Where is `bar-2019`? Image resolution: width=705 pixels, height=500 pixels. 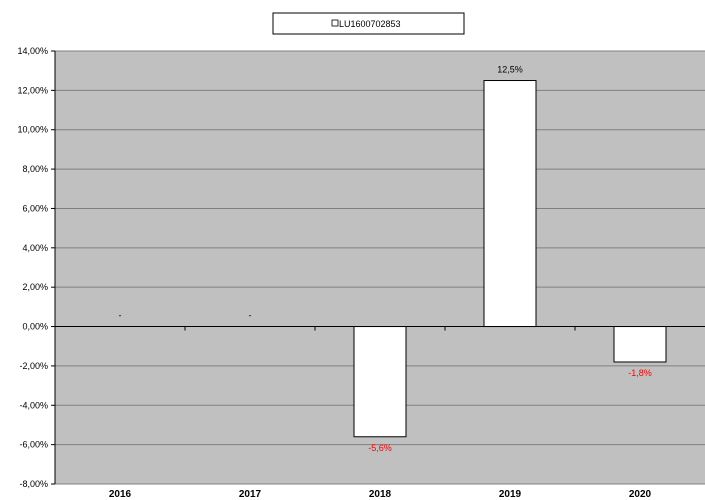 bar-2019 is located at coordinates (510, 204).